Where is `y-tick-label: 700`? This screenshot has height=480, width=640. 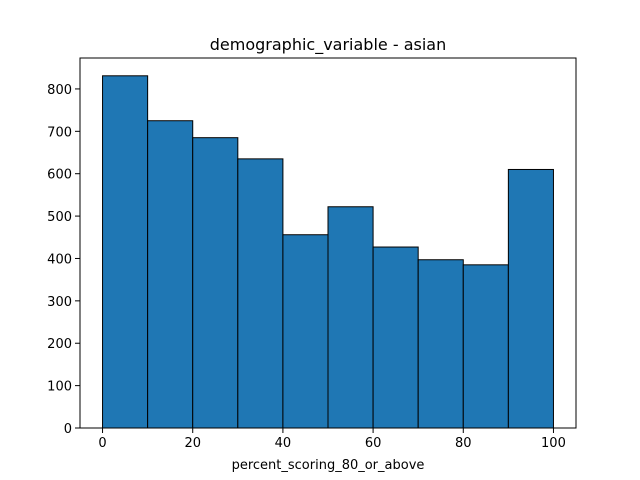 y-tick-label: 700 is located at coordinates (59, 132).